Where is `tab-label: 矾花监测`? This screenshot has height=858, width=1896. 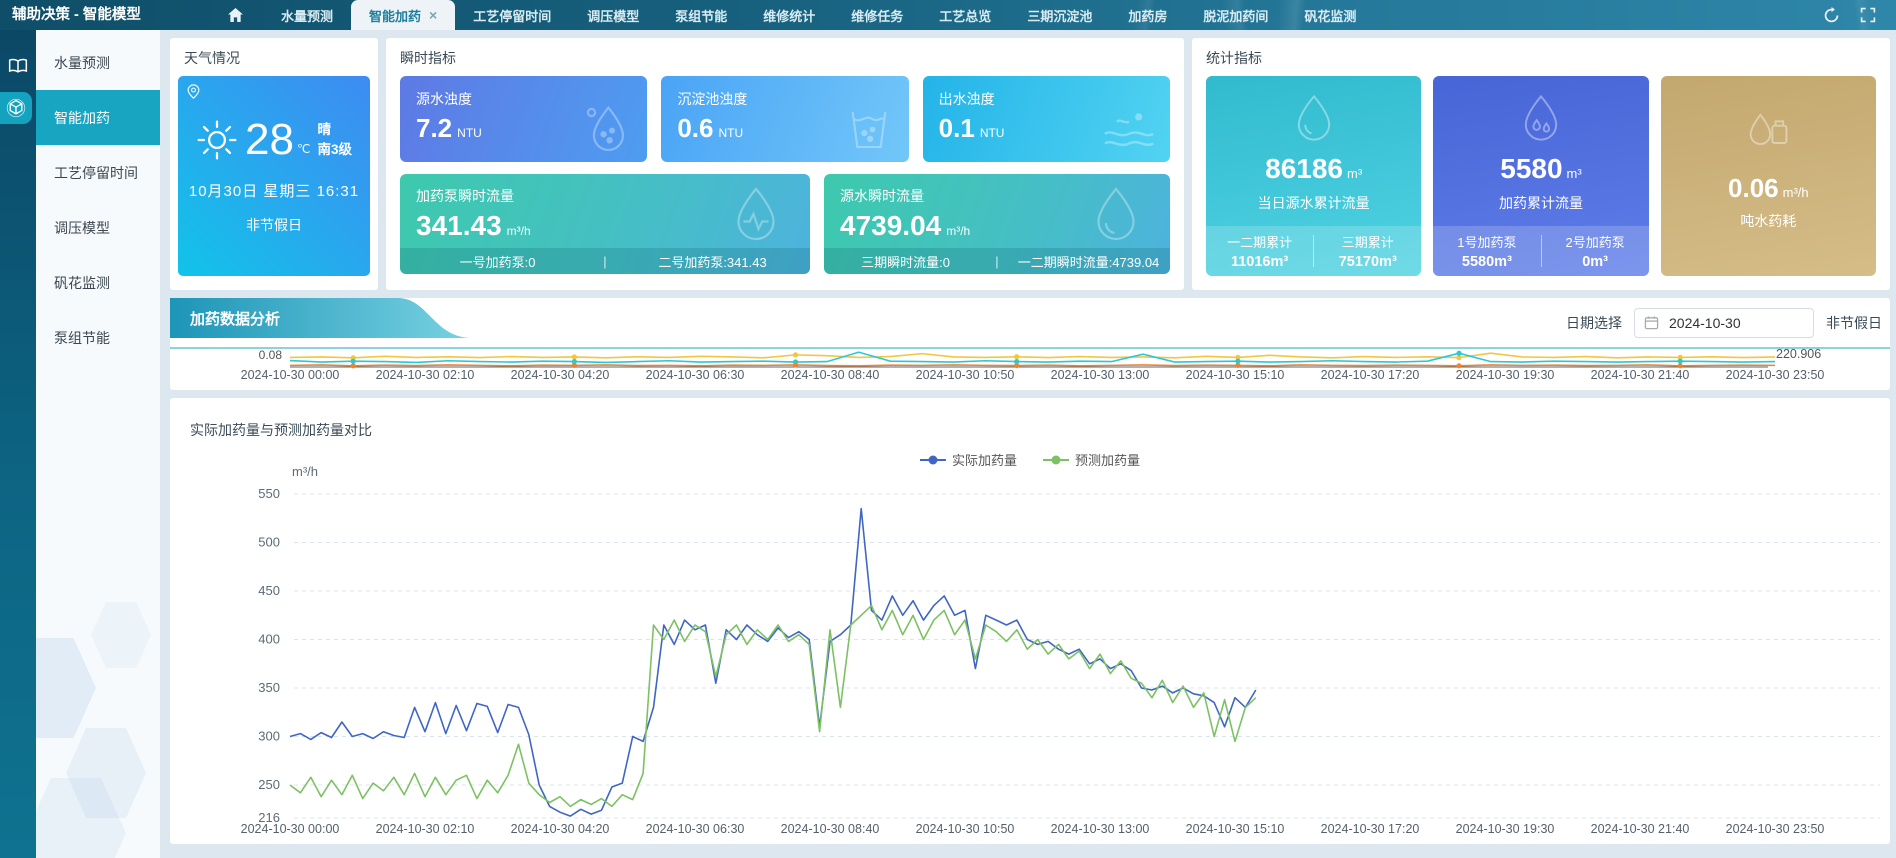 tab-label: 矾花监测 is located at coordinates (1330, 16).